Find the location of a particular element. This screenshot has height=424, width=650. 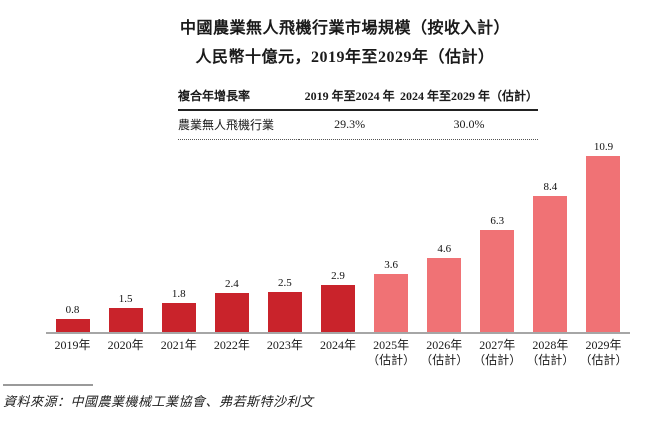

x-axis-label-year: 2023年 is located at coordinates (284, 345).